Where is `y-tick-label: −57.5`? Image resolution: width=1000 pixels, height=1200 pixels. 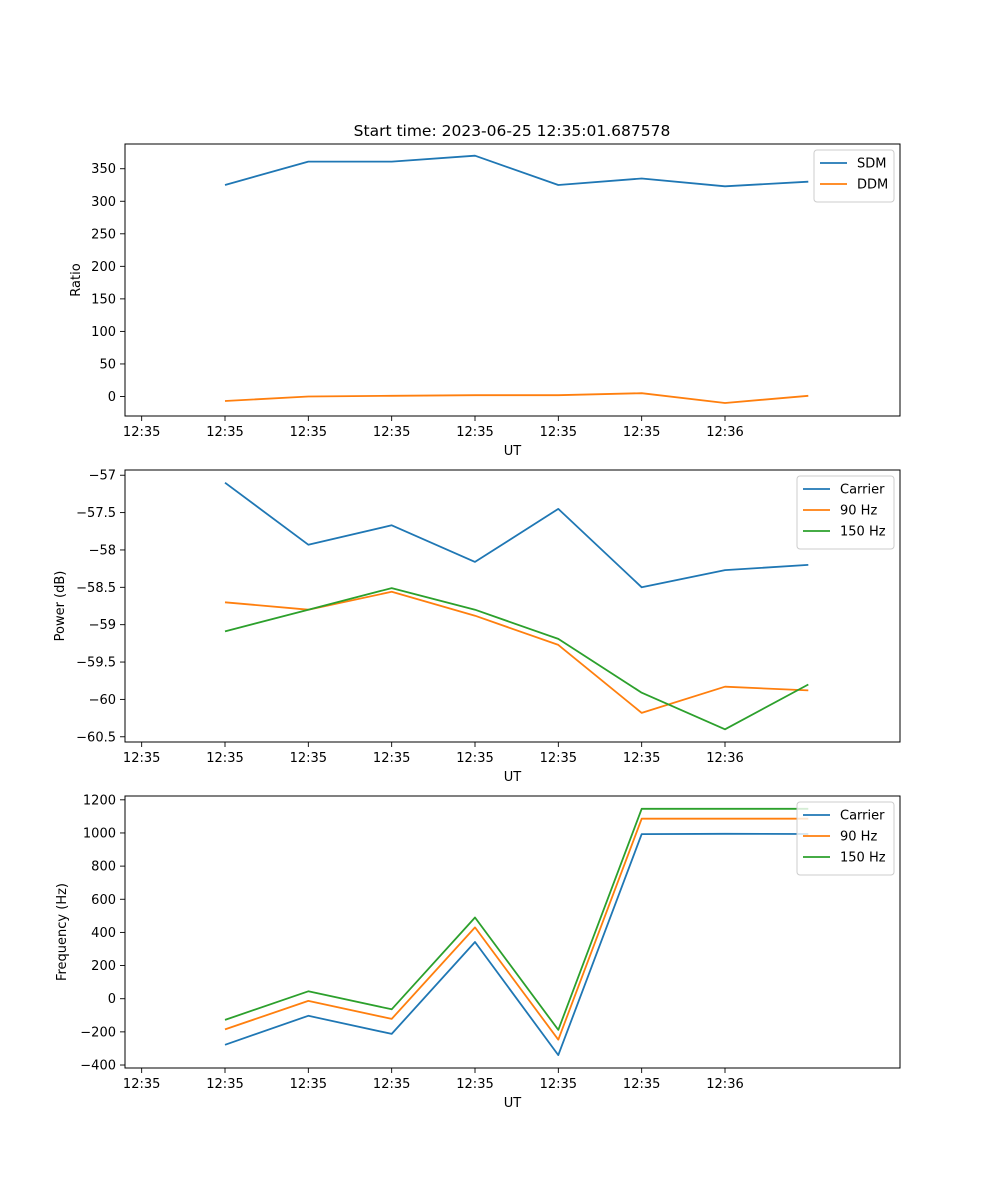 y-tick-label: −57.5 is located at coordinates (96, 513).